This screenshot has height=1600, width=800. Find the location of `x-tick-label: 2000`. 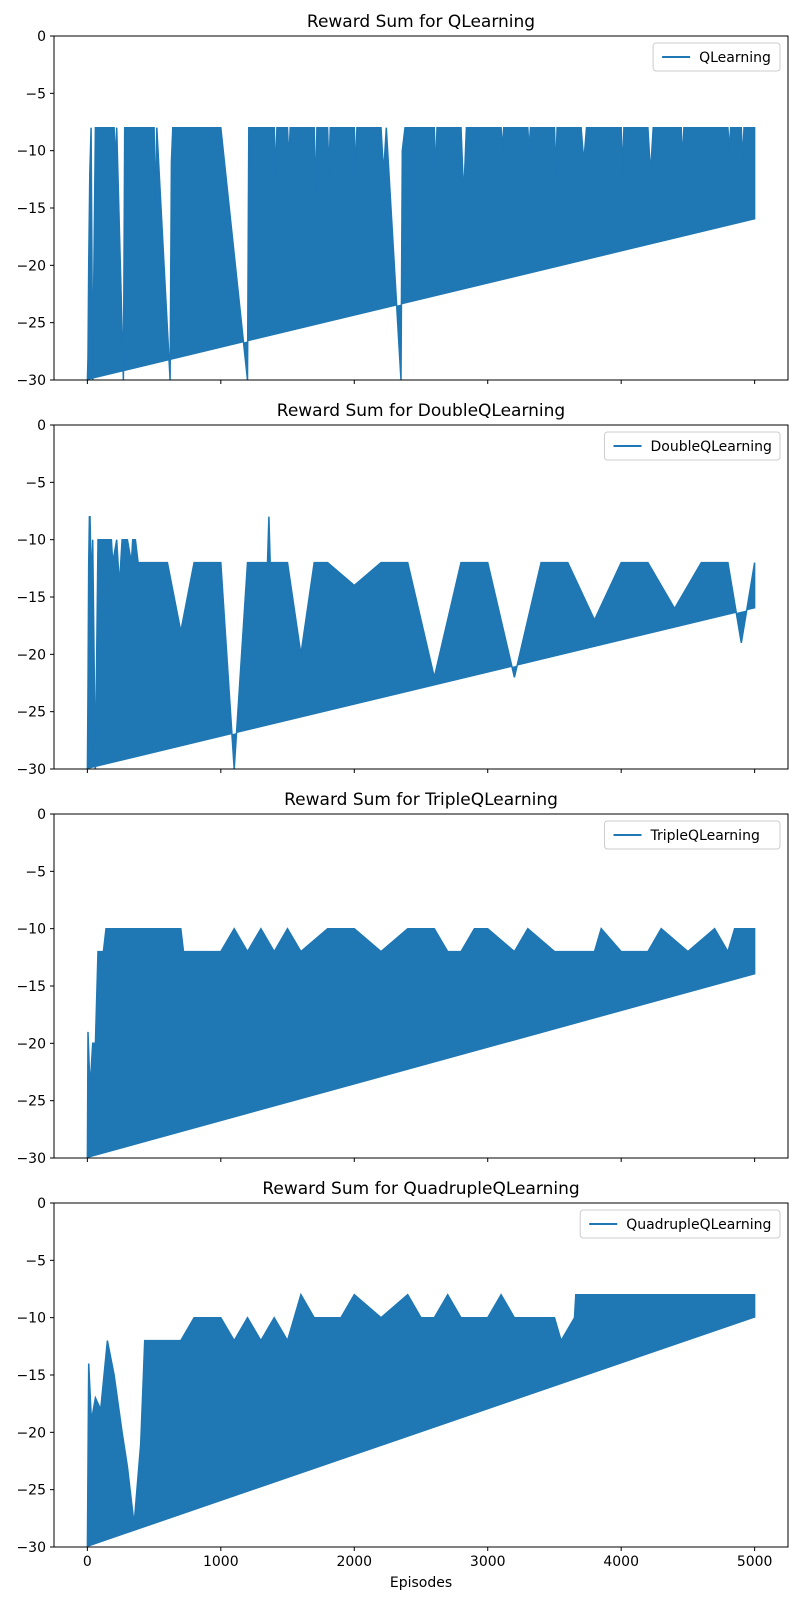

x-tick-label: 2000 is located at coordinates (354, 1562).